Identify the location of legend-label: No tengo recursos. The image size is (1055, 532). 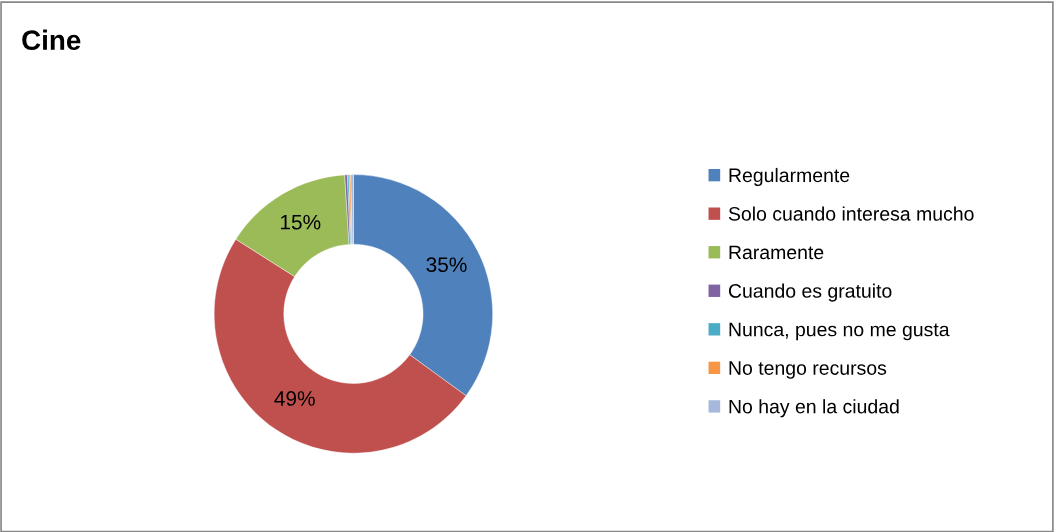
(808, 370).